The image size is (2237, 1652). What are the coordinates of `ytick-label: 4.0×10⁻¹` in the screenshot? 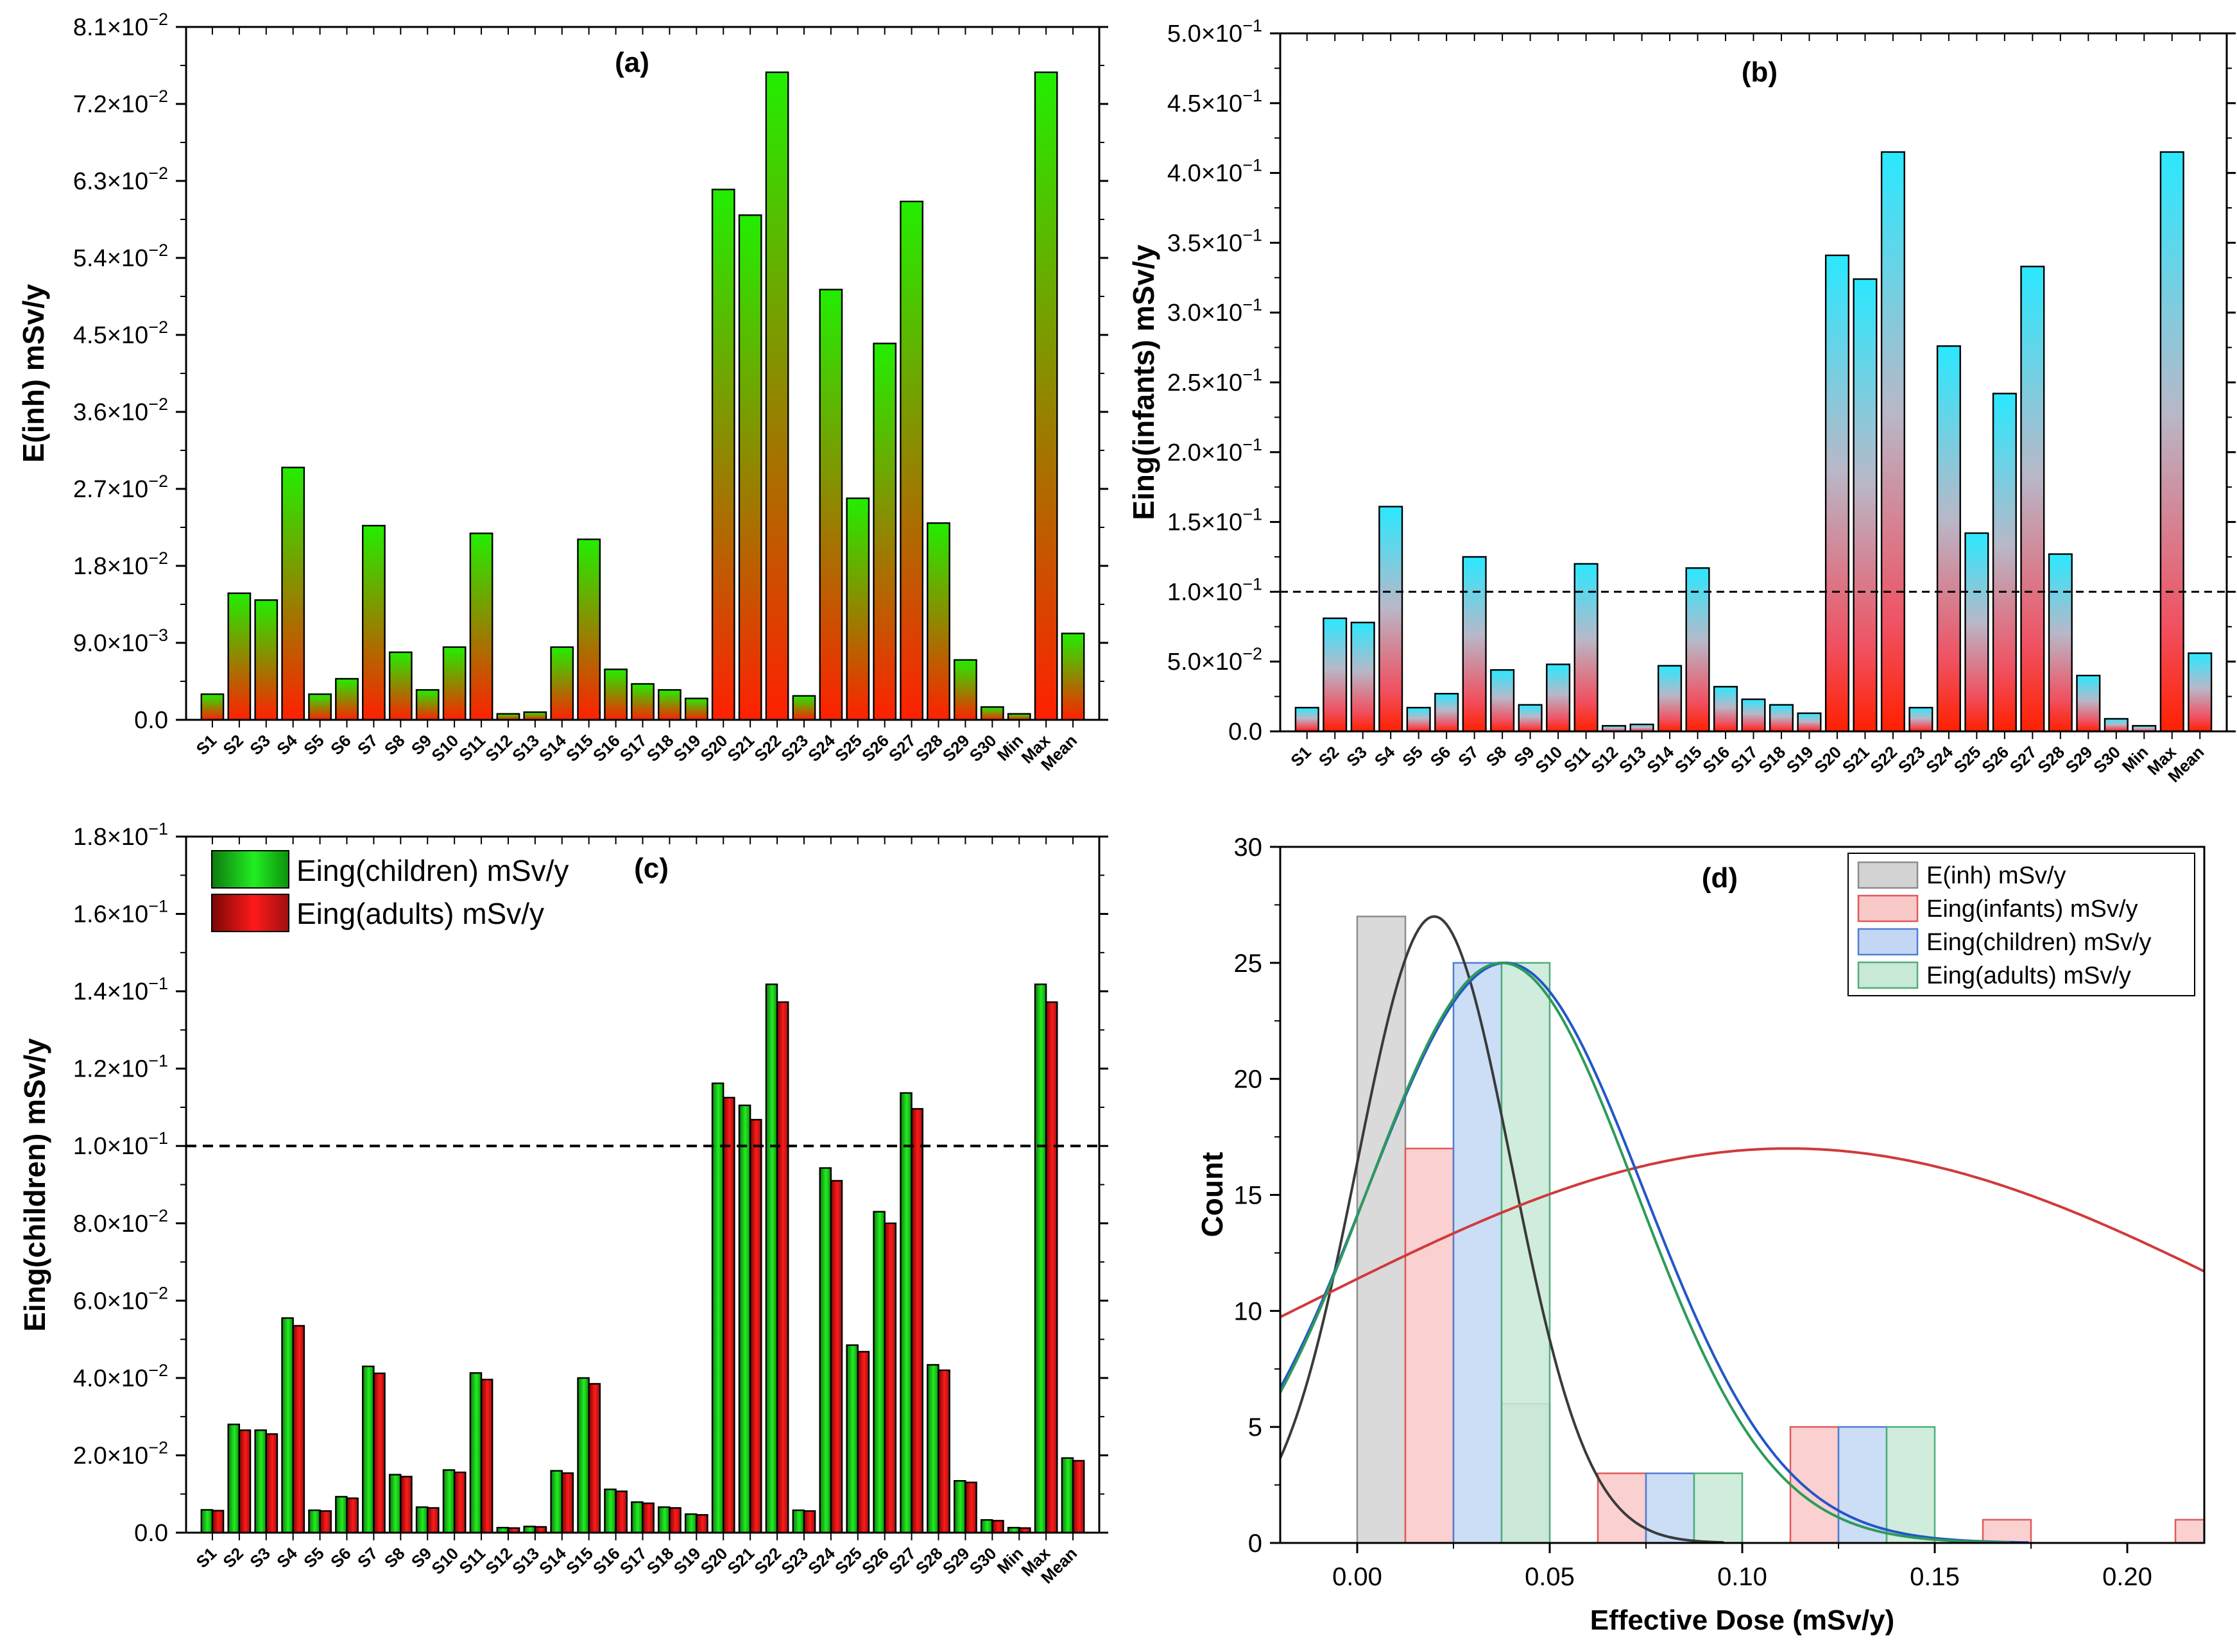 It's located at (1214, 171).